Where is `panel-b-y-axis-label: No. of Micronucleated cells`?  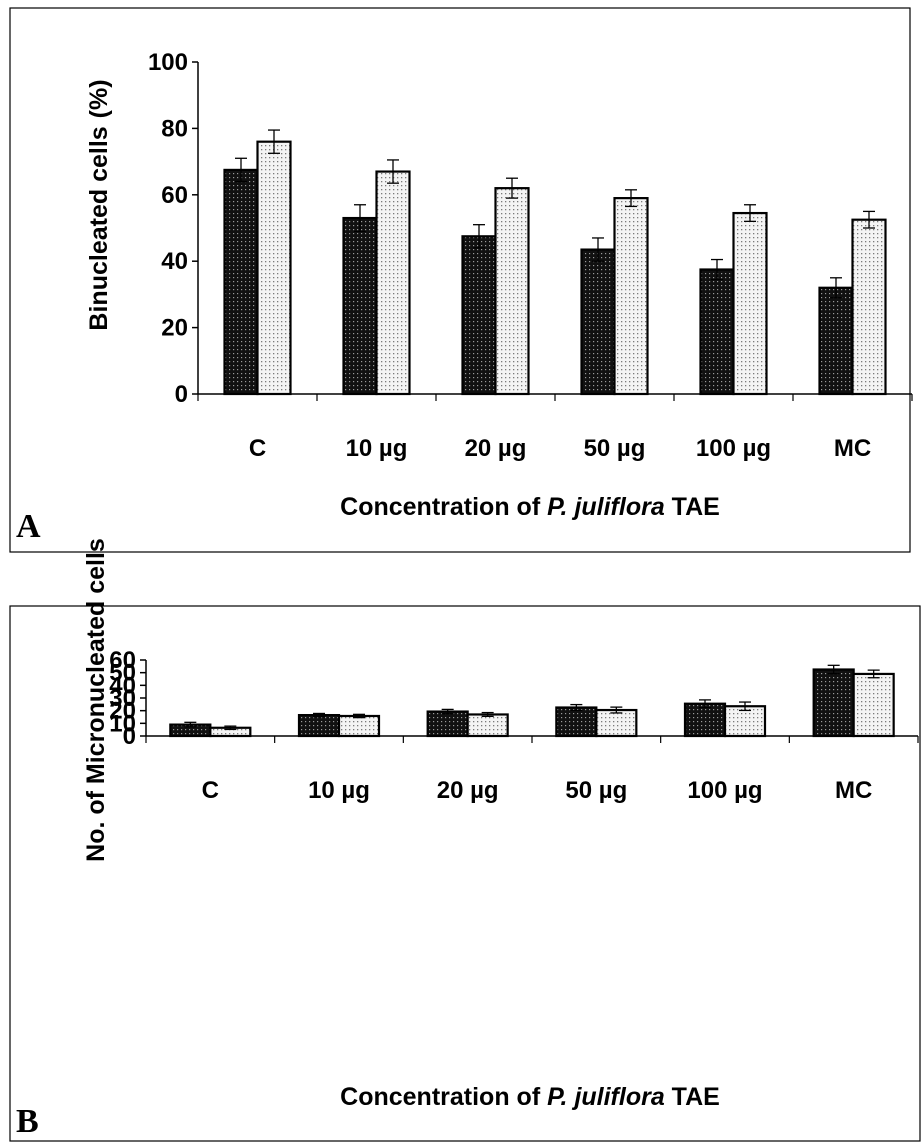 panel-b-y-axis-label: No. of Micronucleated cells is located at coordinates (96, 700).